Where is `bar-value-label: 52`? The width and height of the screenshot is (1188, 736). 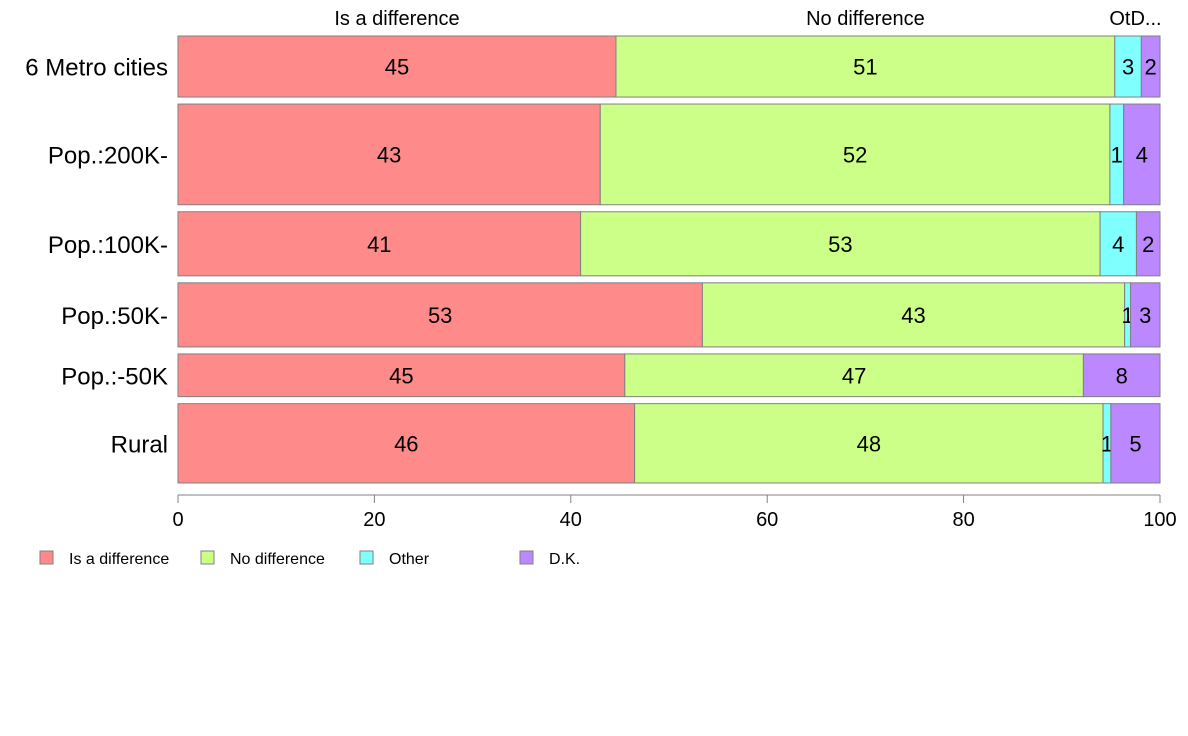
bar-value-label: 52 is located at coordinates (855, 154).